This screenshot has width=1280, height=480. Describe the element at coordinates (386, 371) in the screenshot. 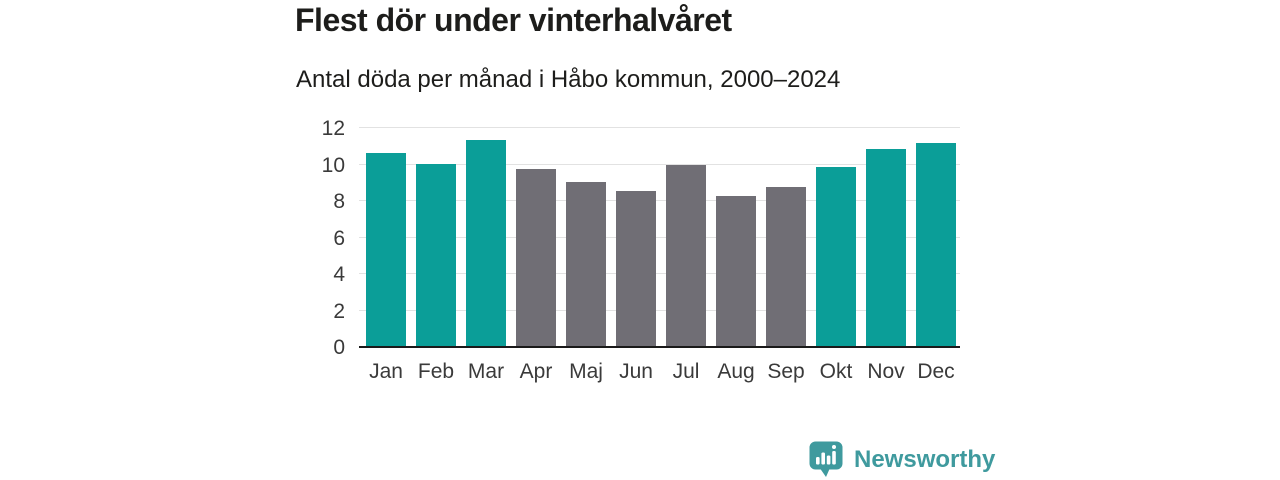

I see `x-tick-label-jan: Jan` at that location.